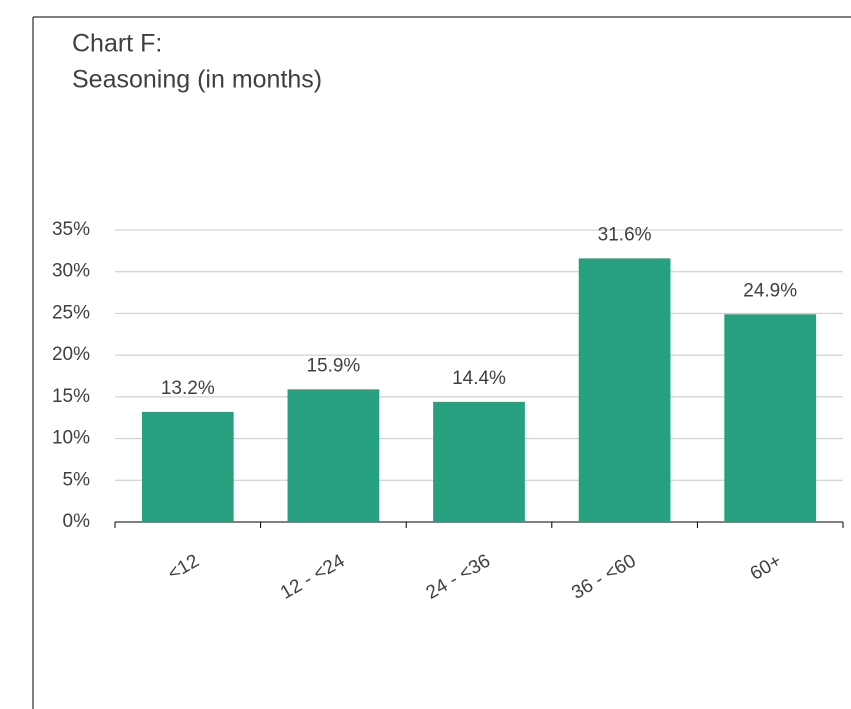  Describe the element at coordinates (71, 354) in the screenshot. I see `y-tick-label: 20%` at that location.